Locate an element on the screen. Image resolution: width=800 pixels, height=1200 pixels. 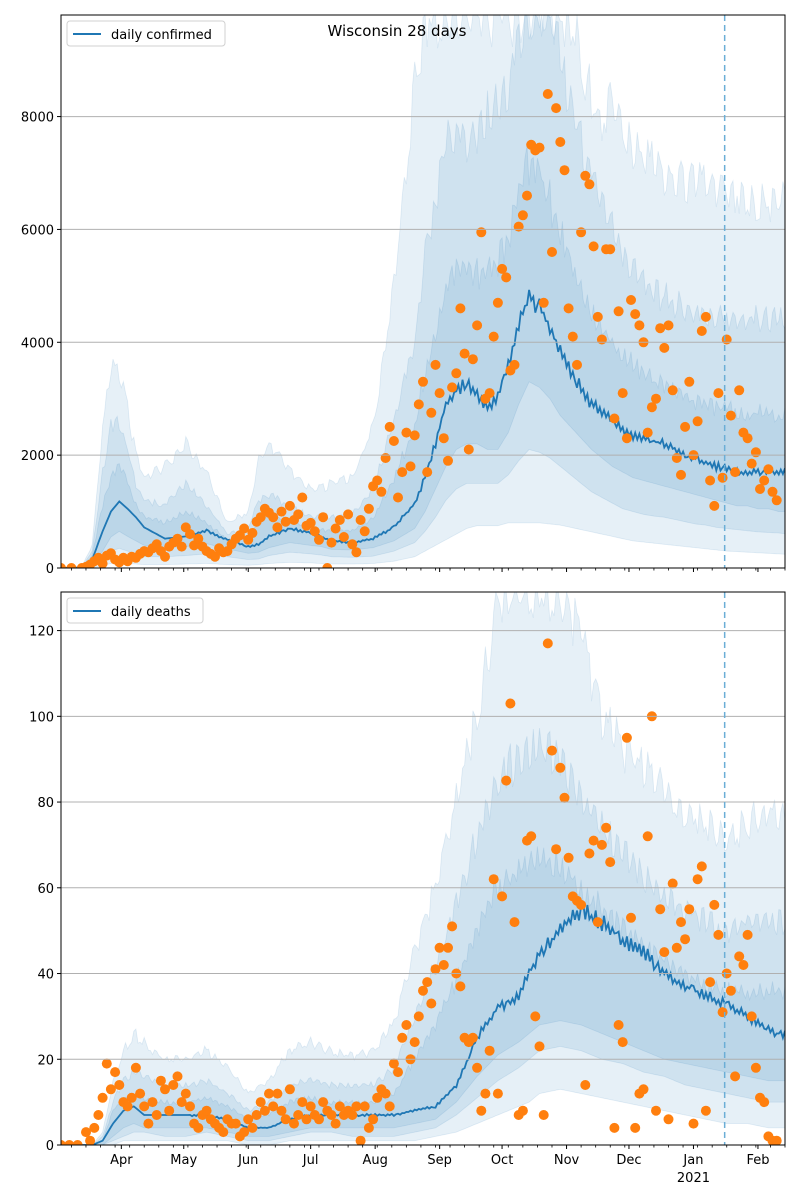
x-tick-label: Dec is located at coordinates (628, 1160).